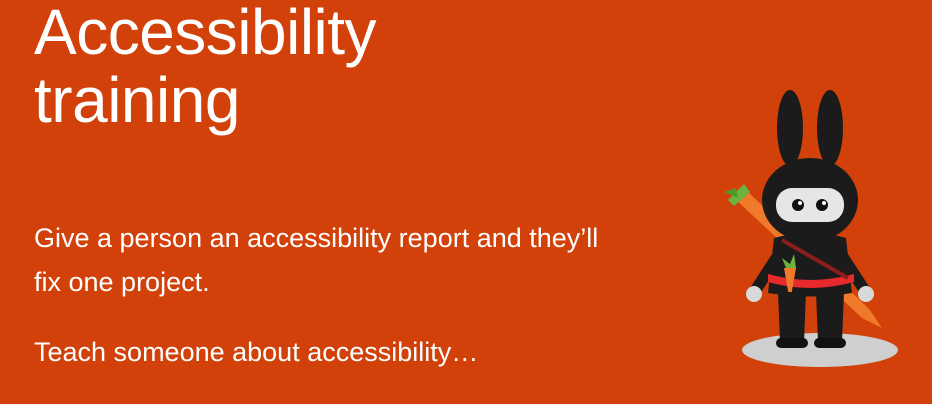  What do you see at coordinates (811, 228) in the screenshot?
I see `ninja-bunny-mascot-icon` at bounding box center [811, 228].